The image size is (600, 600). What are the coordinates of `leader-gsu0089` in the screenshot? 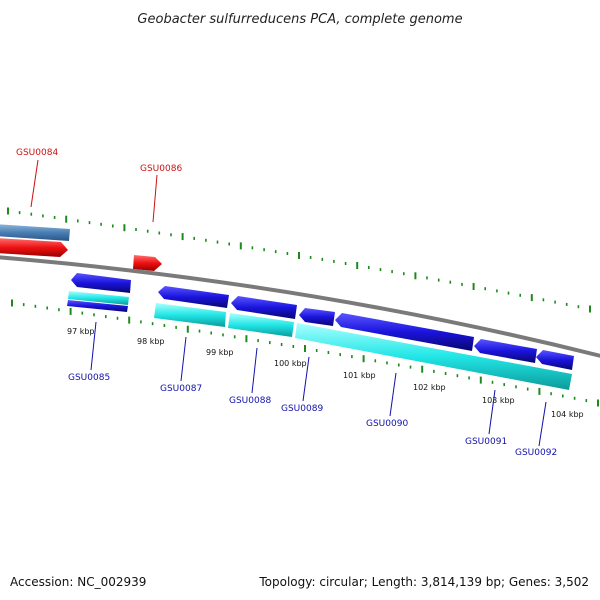 It's located at (306, 379).